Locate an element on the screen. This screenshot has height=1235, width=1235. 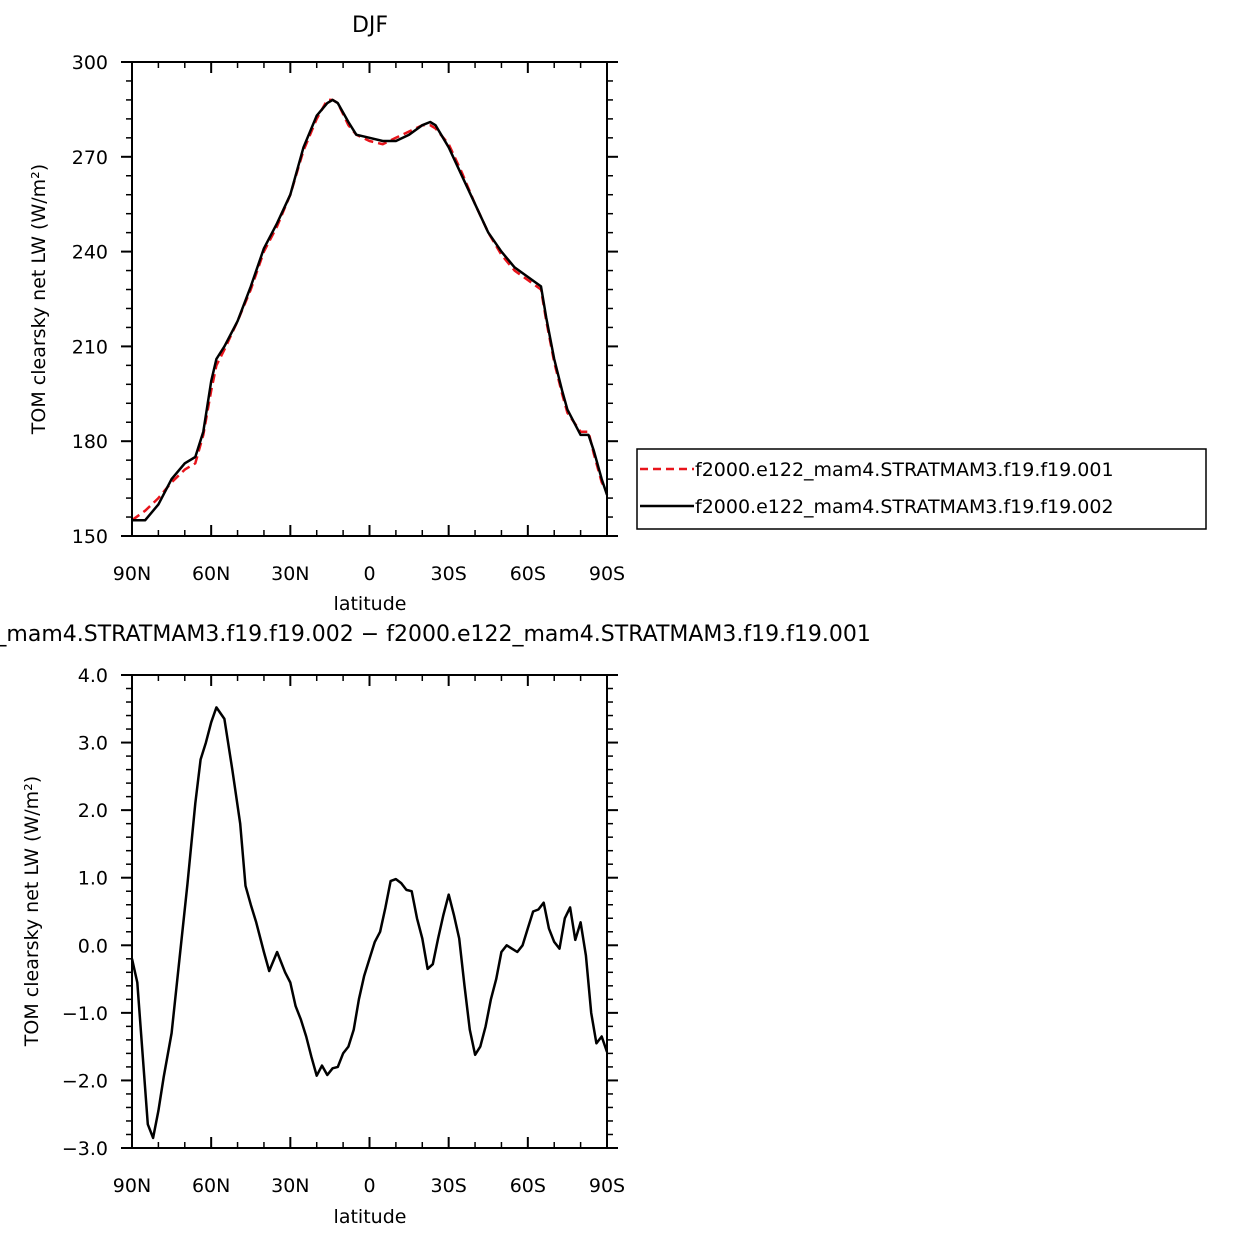
y-tick-label: 2.0 is located at coordinates (93, 811).